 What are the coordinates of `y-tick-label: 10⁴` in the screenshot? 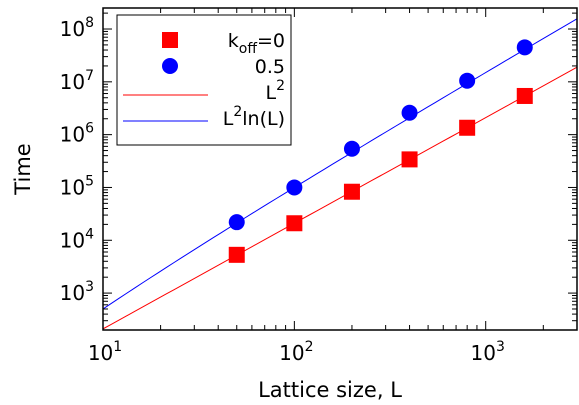 It's located at (77, 239).